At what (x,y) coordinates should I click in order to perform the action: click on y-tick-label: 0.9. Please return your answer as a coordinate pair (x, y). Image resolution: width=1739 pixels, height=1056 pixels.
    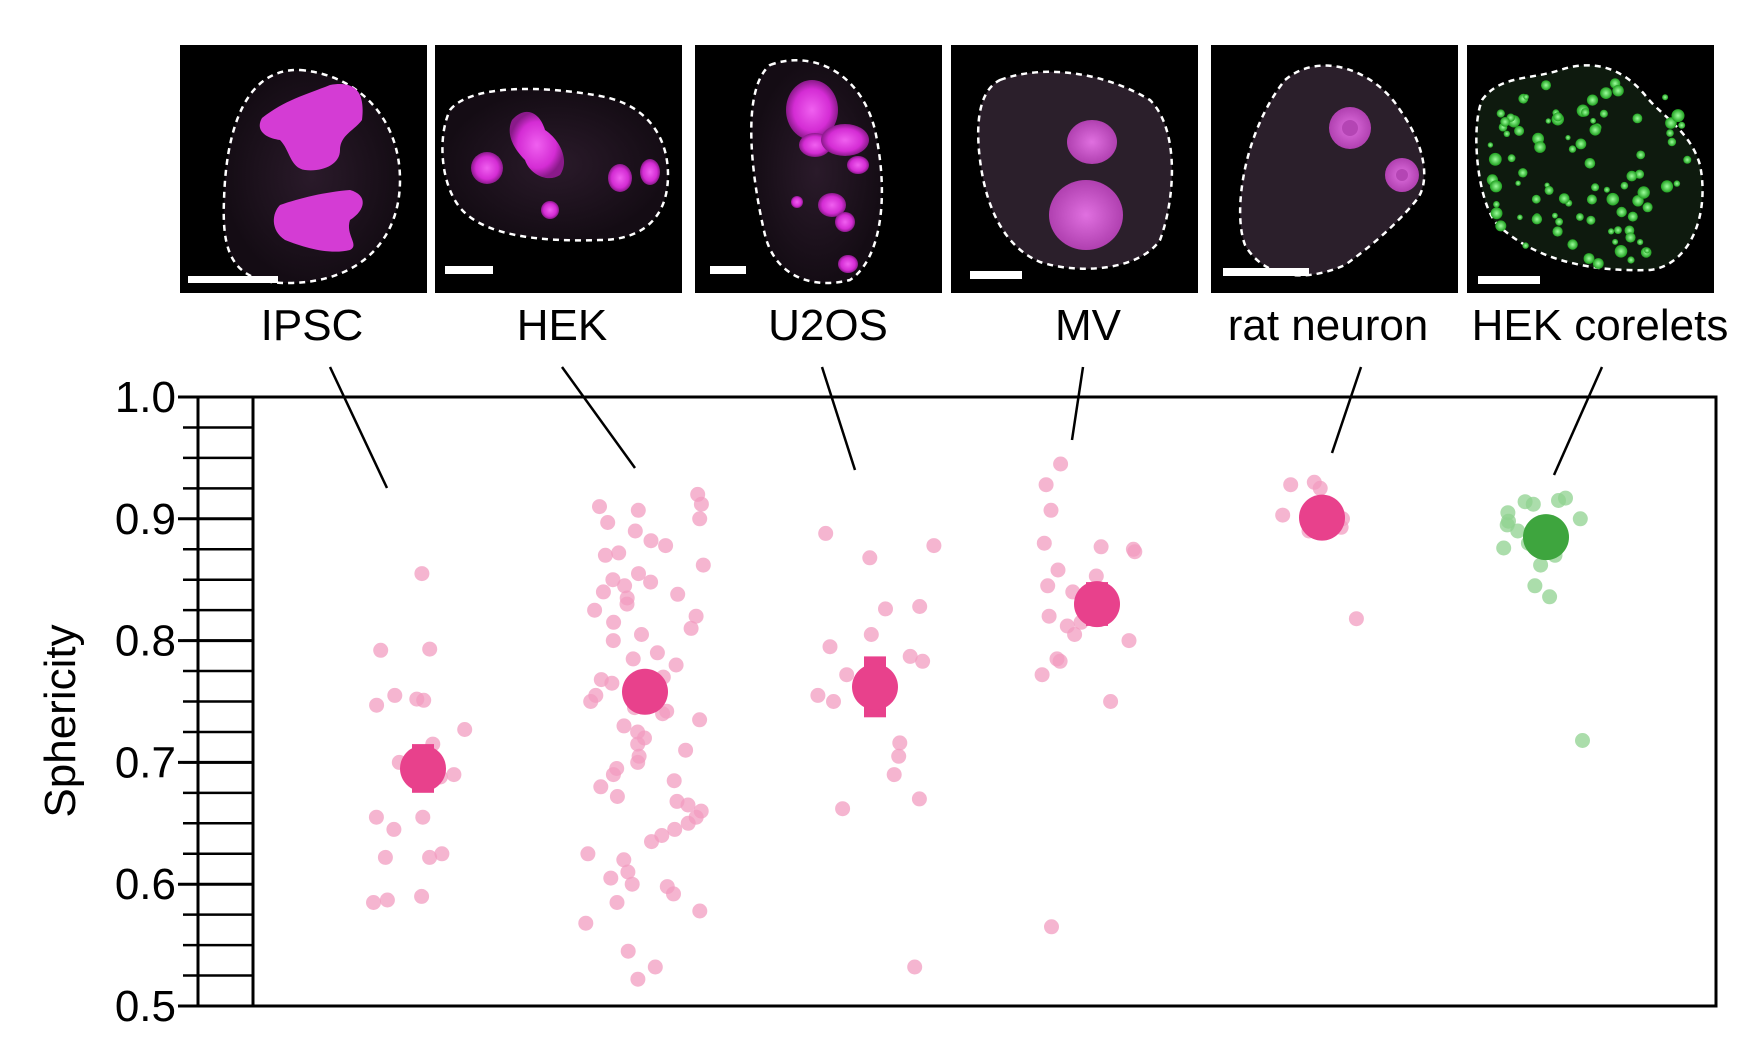
    Looking at the image, I should click on (145, 519).